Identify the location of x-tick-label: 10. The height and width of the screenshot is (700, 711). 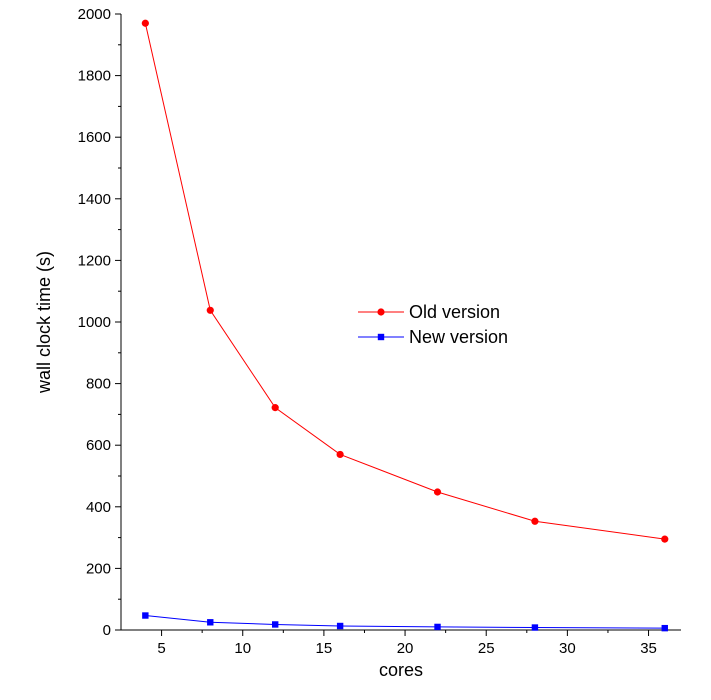
(242, 648).